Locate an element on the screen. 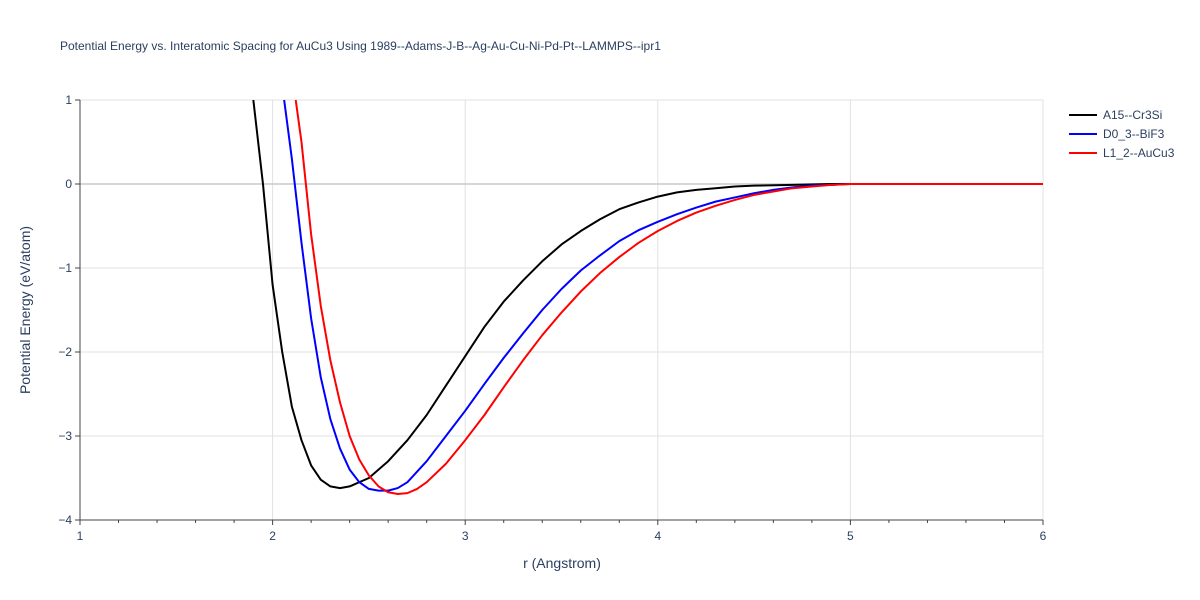 Image resolution: width=1200 pixels, height=600 pixels. y-tick-label: −1 is located at coordinates (65, 268).